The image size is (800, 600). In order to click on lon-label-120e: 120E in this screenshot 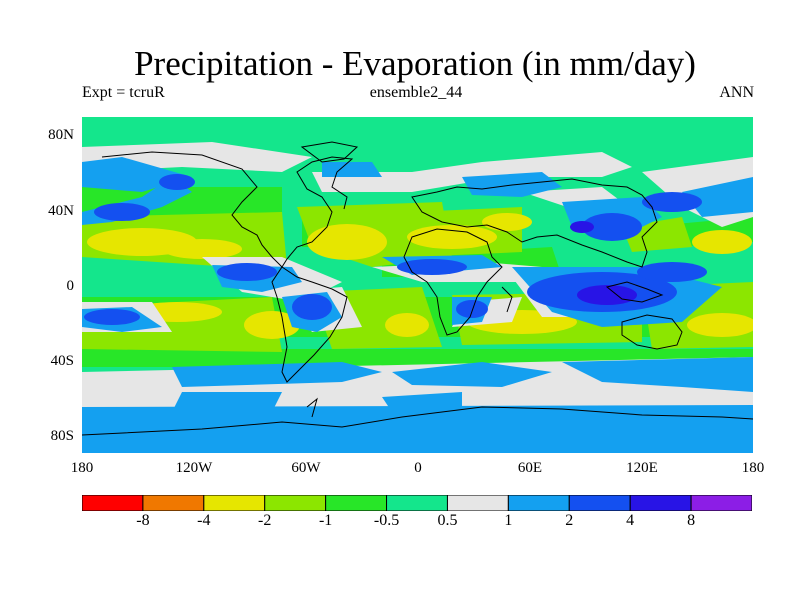, I will do `click(642, 468)`.